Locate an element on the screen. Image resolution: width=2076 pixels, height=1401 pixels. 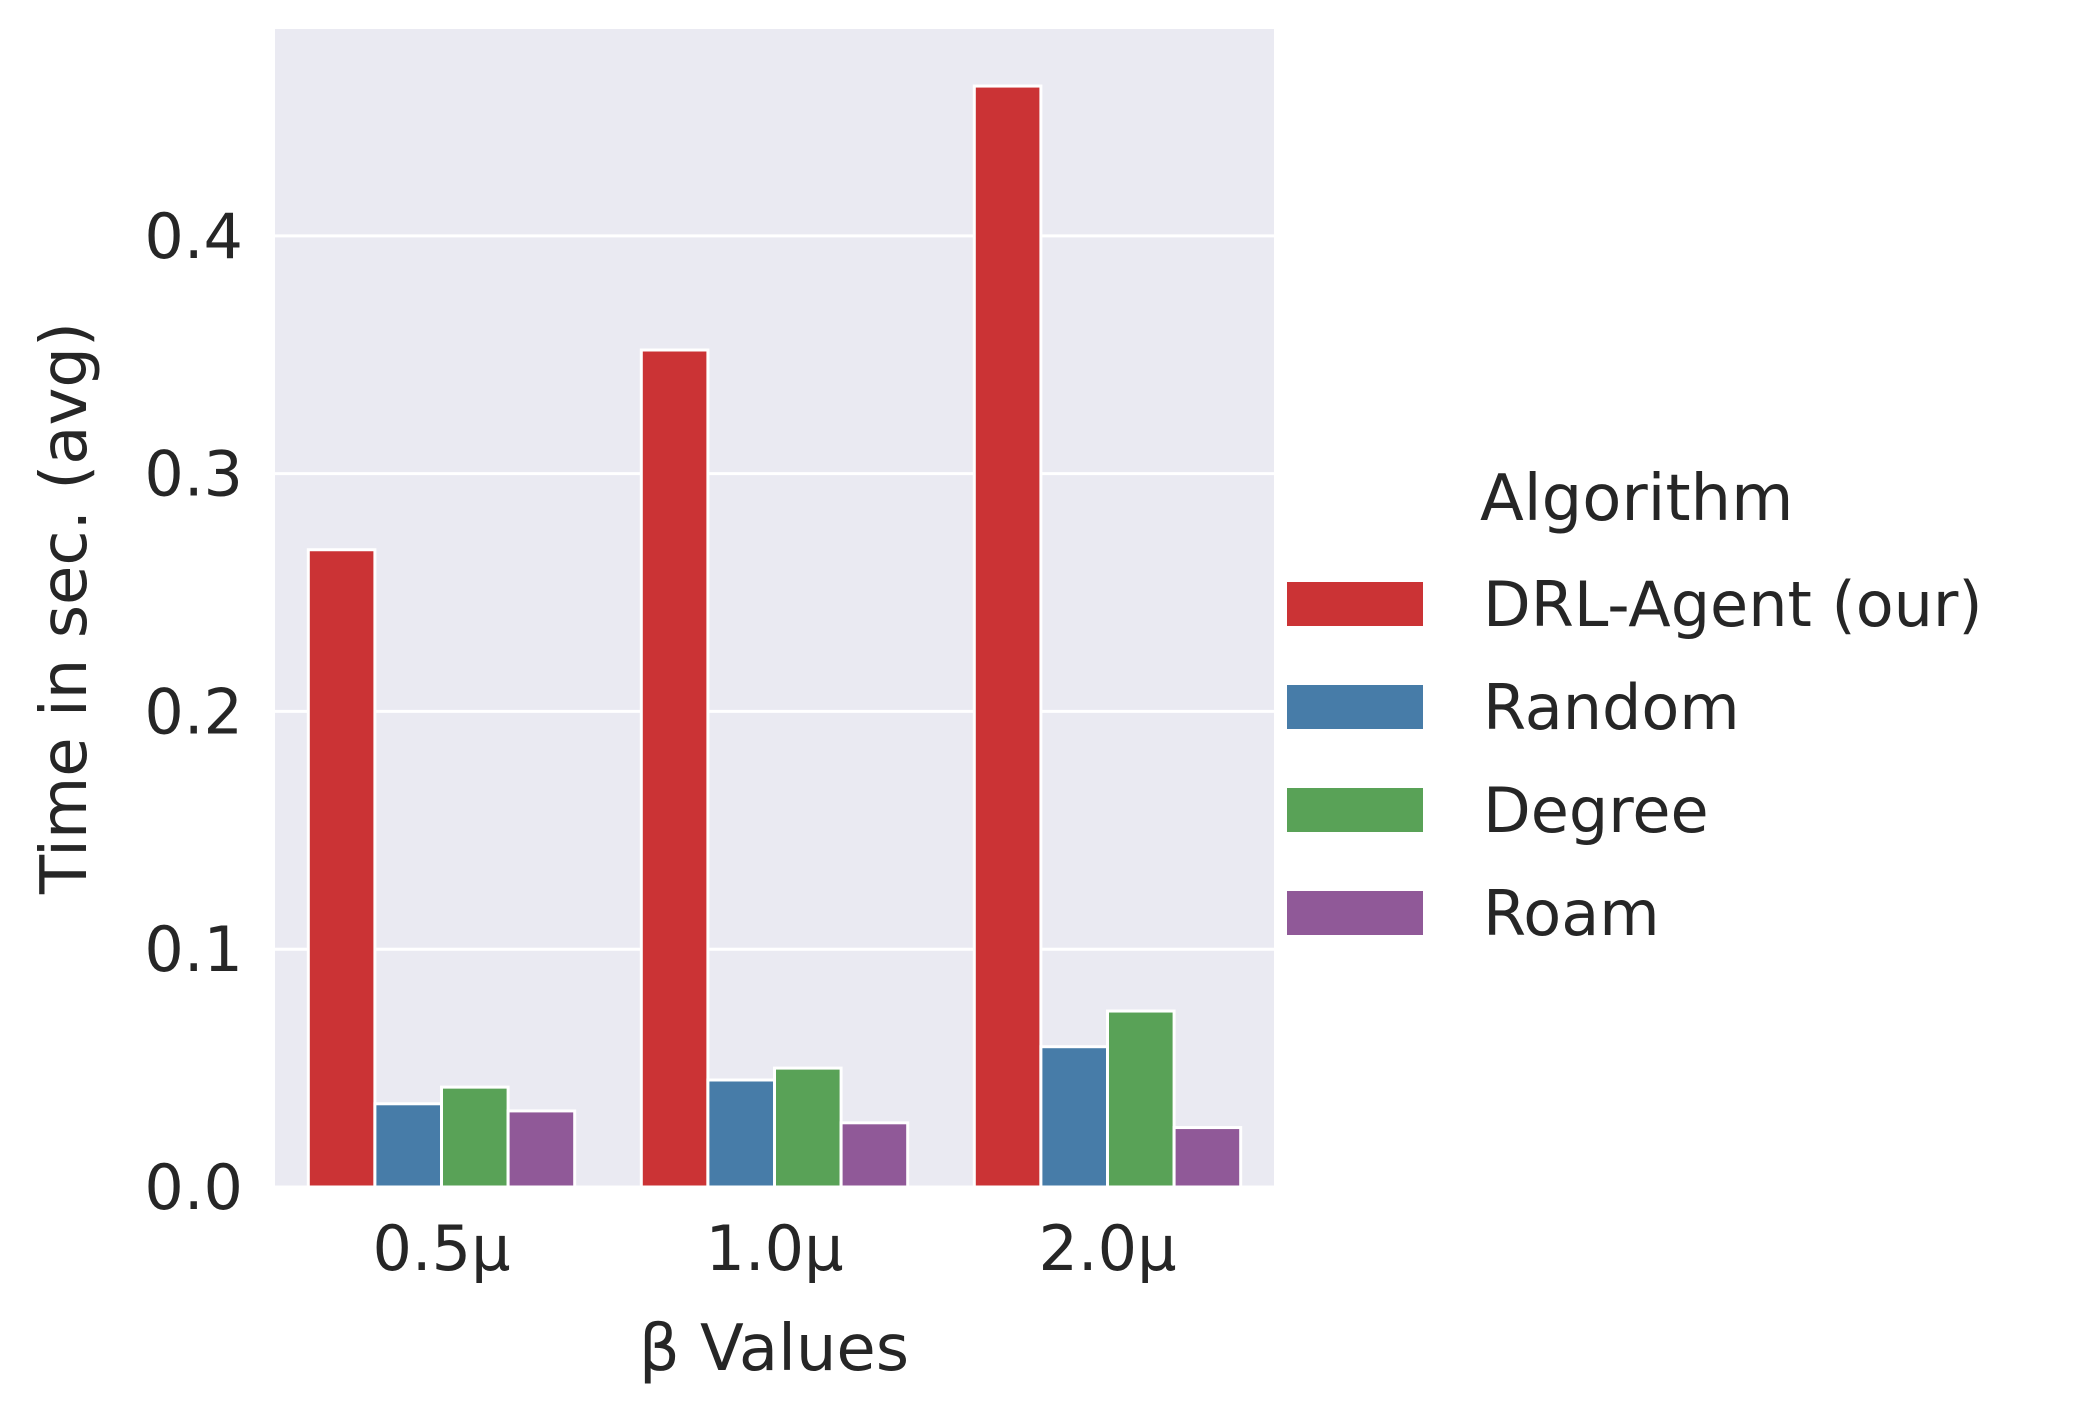
legend-label: Random is located at coordinates (1611, 707).